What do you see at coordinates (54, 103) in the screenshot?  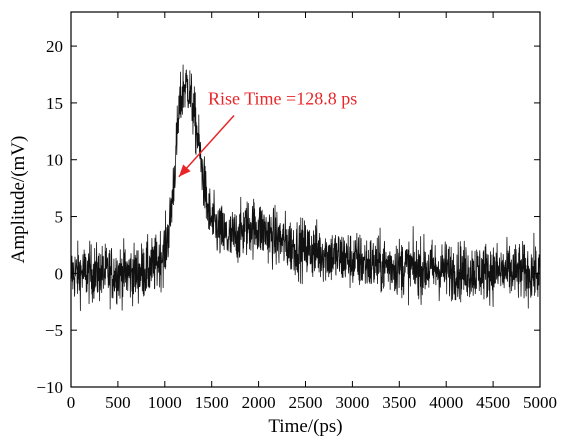 I see `y-tick-label: 15` at bounding box center [54, 103].